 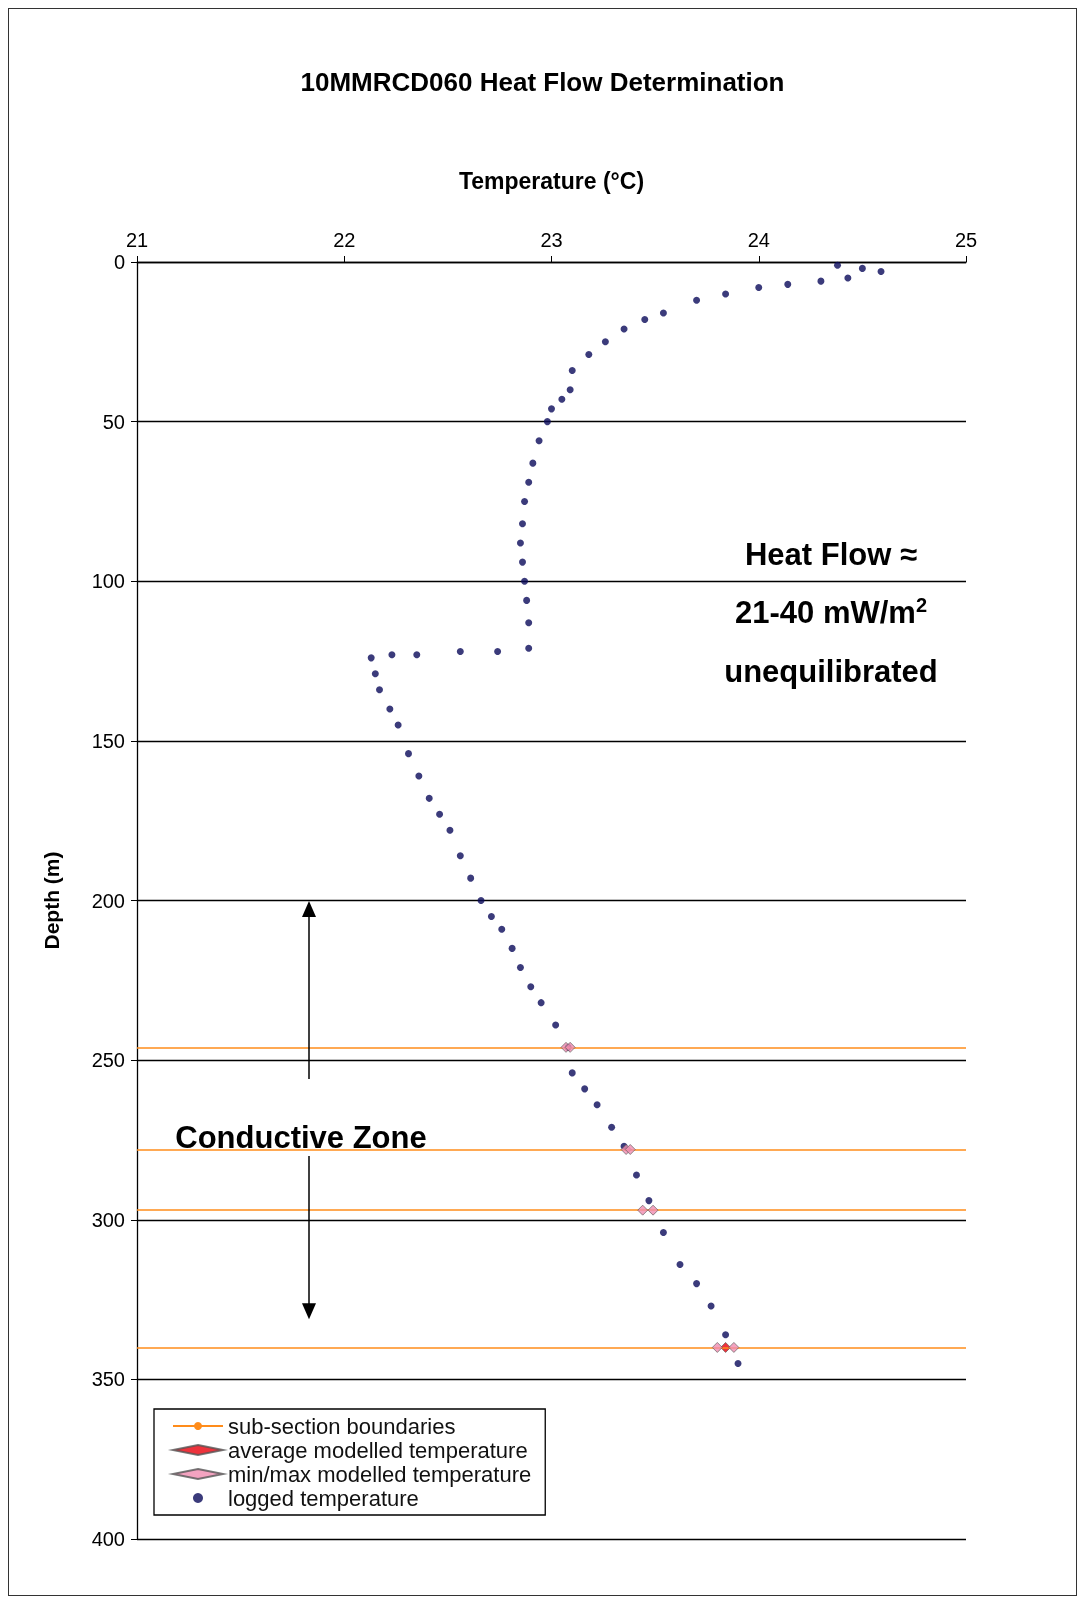 I want to click on y-tick-label: 0, so click(x=119, y=262).